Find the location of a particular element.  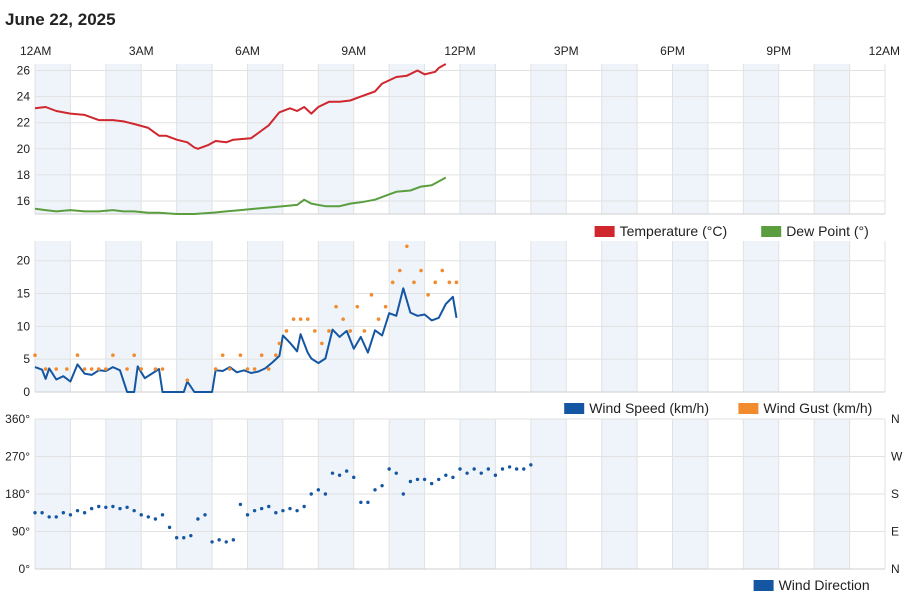

x-tick-label: 6PM is located at coordinates (672, 51).